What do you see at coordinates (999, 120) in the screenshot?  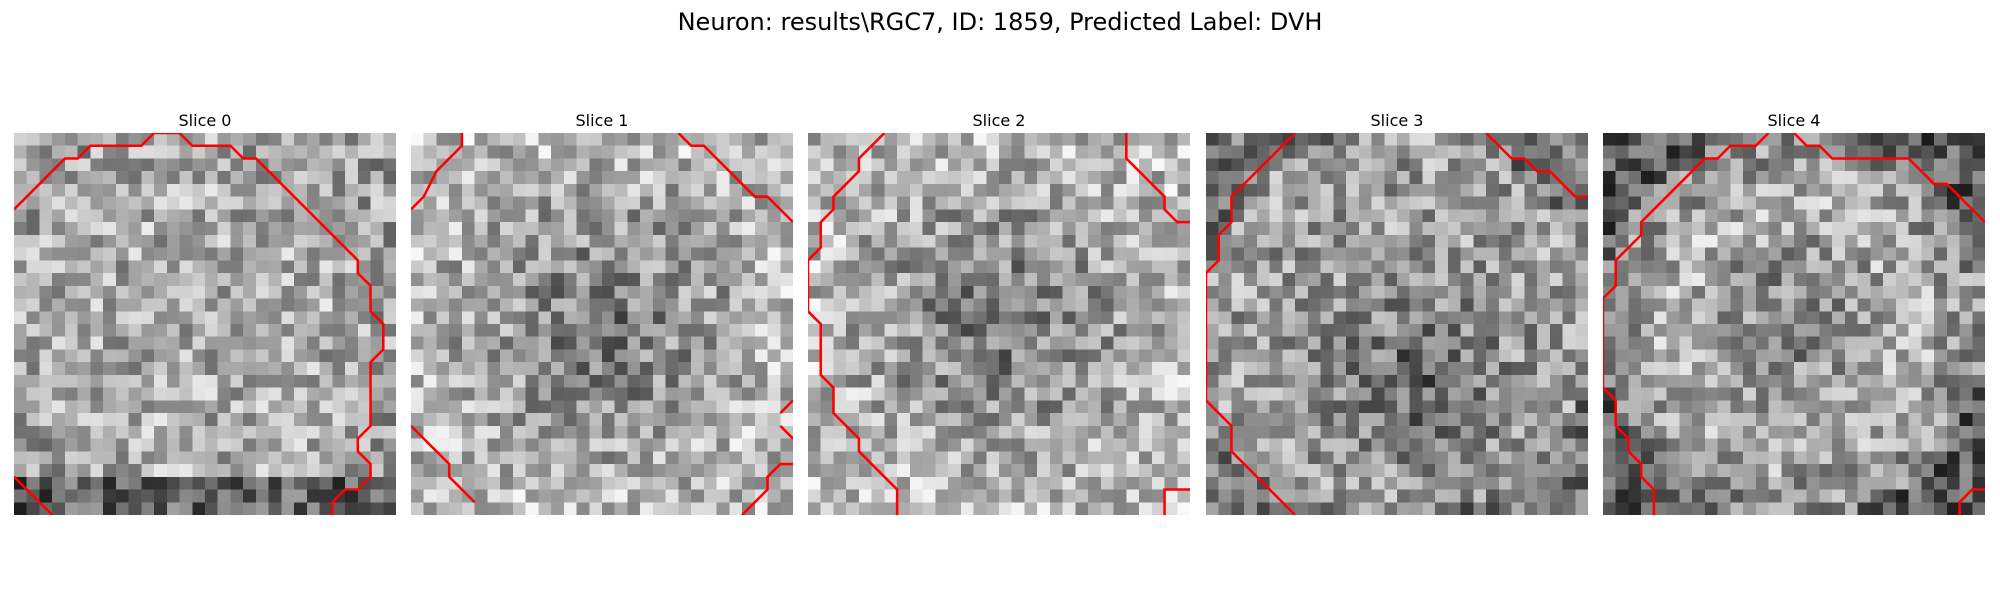 I see `slice-title: Slice 2` at bounding box center [999, 120].